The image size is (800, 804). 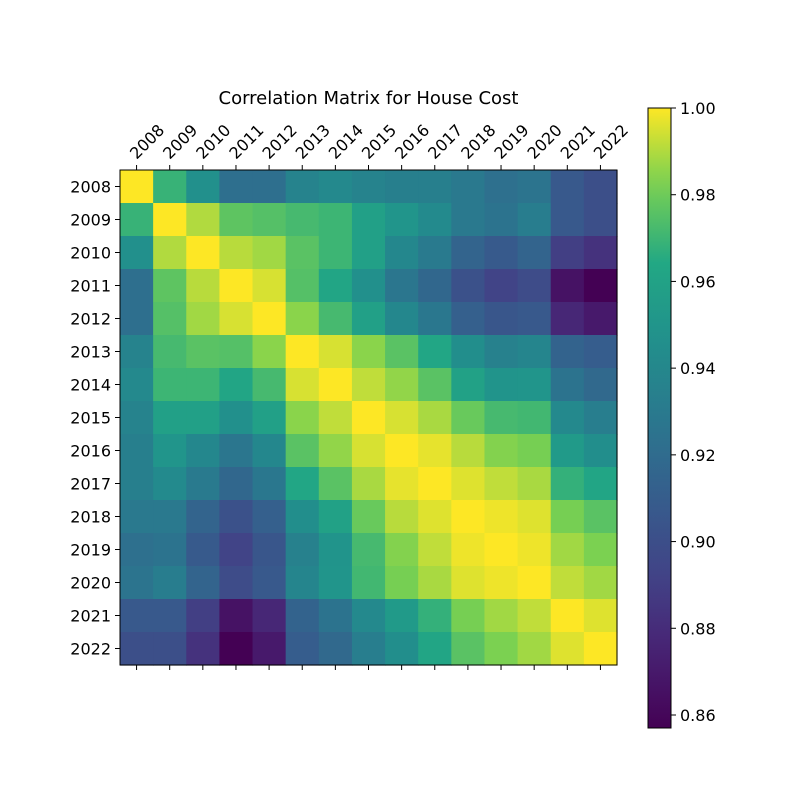 What do you see at coordinates (501, 451) in the screenshot?
I see `heatmap-cell-2016-2019` at bounding box center [501, 451].